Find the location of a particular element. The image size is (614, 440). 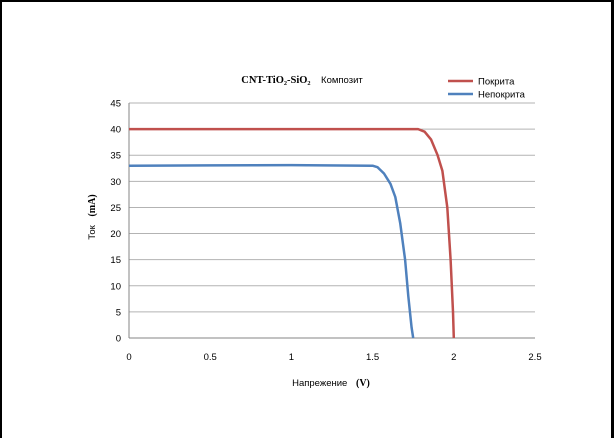

x-tick-label: 1.5 is located at coordinates (372, 357).